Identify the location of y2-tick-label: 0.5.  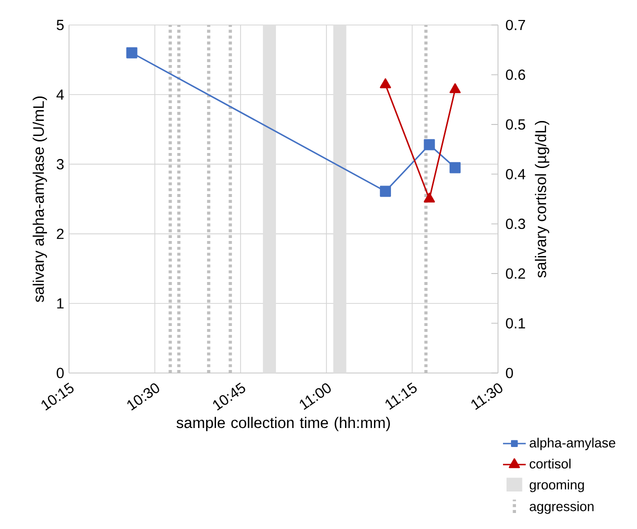
(516, 124).